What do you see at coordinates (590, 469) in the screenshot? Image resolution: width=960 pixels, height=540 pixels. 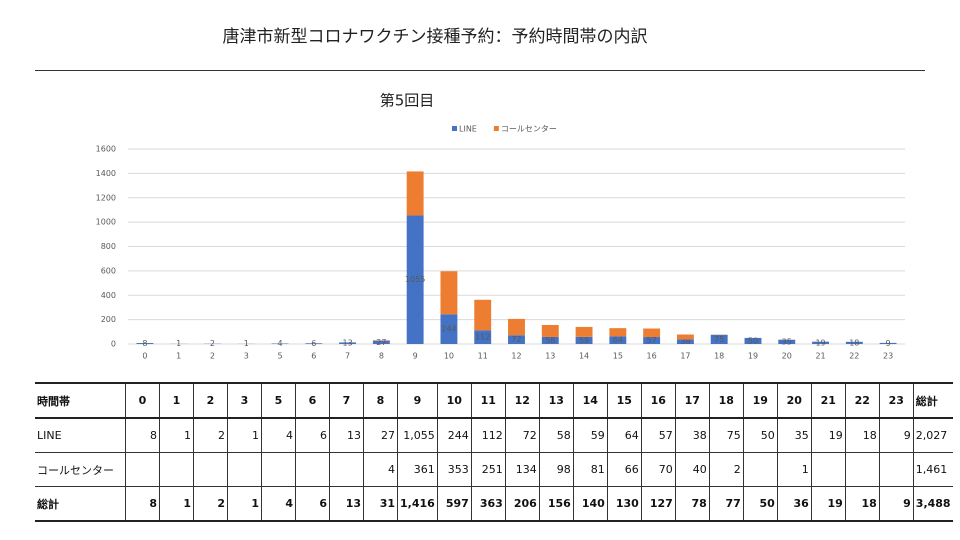 I see `table-cell: 81` at bounding box center [590, 469].